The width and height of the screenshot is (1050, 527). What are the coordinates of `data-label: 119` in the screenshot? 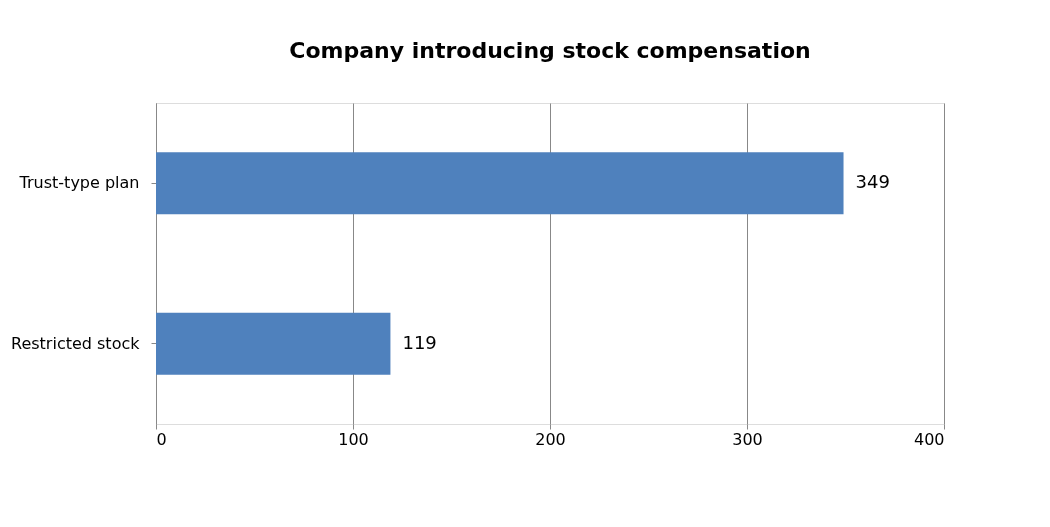 It's located at (419, 342).